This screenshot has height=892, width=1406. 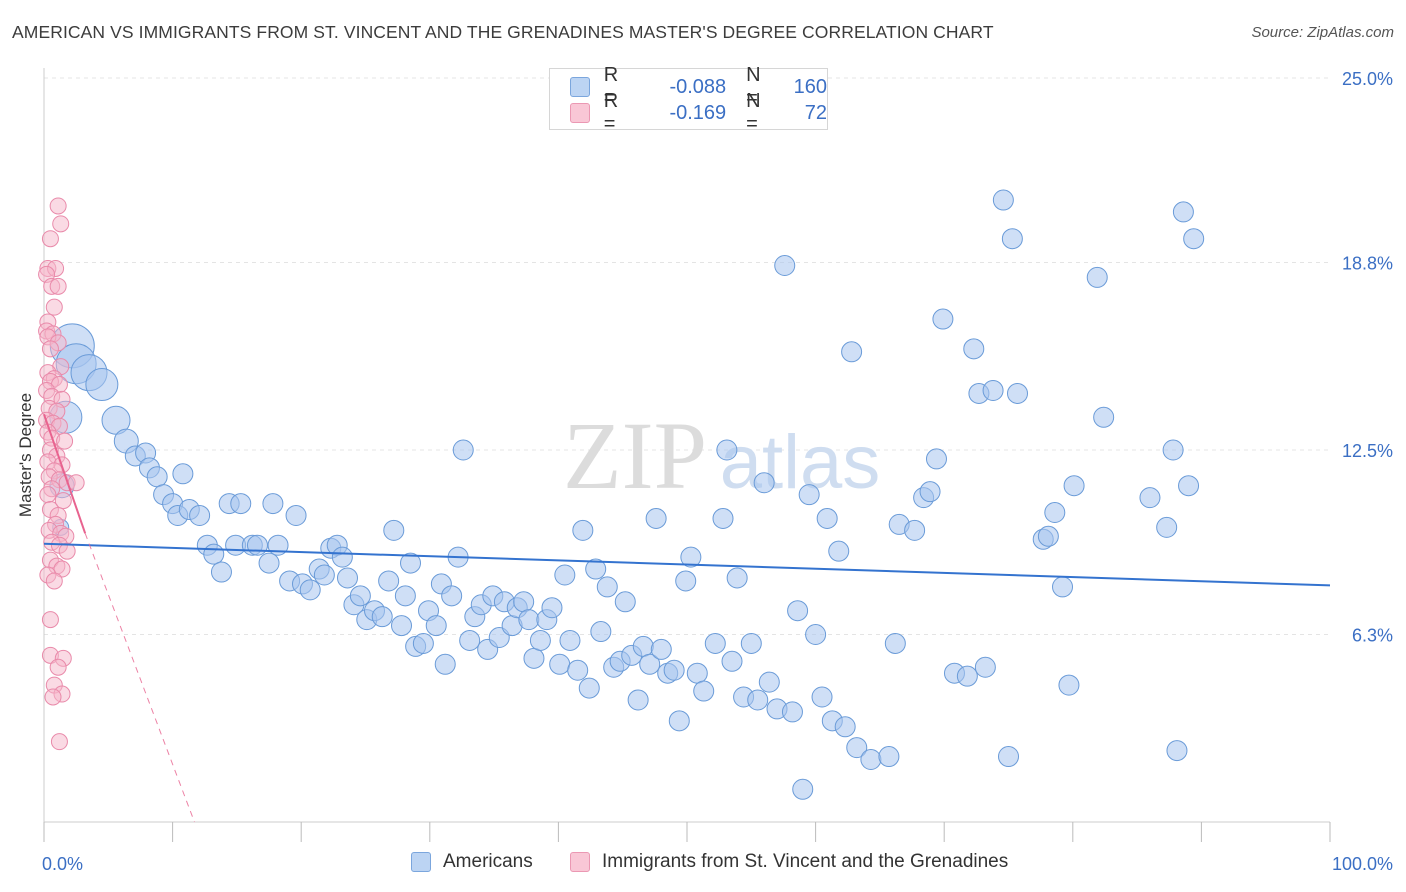 What do you see at coordinates (25, 455) in the screenshot?
I see `y-axis-label: Master's Degree` at bounding box center [25, 455].